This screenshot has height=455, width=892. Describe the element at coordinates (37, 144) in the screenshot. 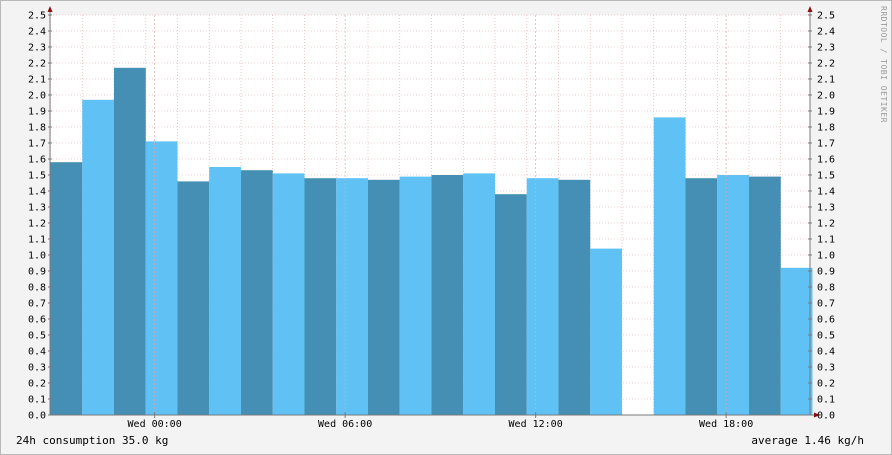

I see `y-tick-label-left: 1.7` at that location.